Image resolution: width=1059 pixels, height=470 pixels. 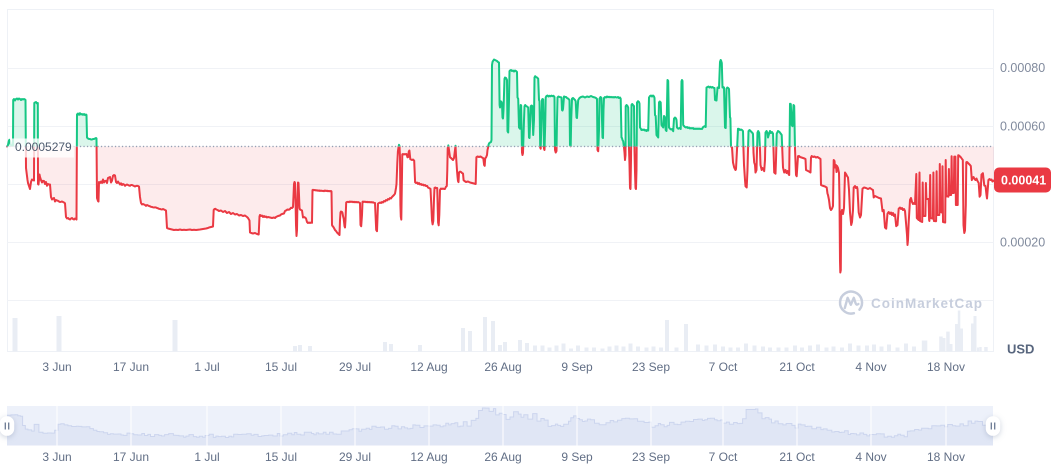 I want to click on svg-text: 0.00080, so click(x=1022, y=68).